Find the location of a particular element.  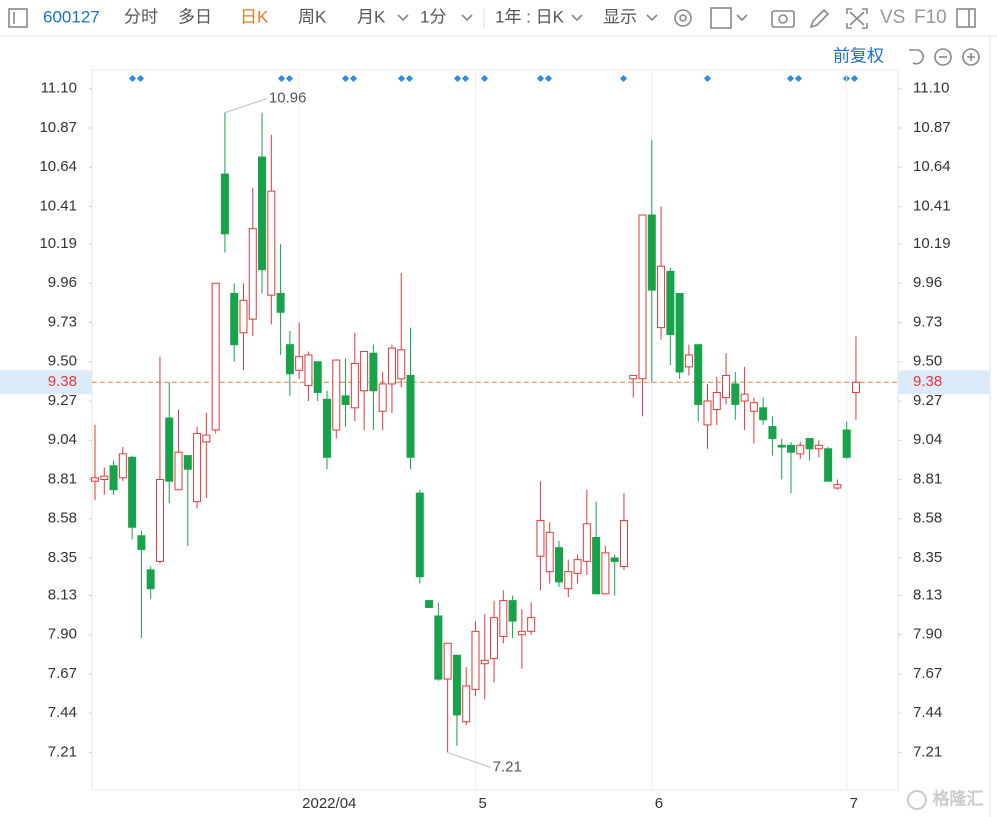

y-tick-label: 7.67 is located at coordinates (62, 673).